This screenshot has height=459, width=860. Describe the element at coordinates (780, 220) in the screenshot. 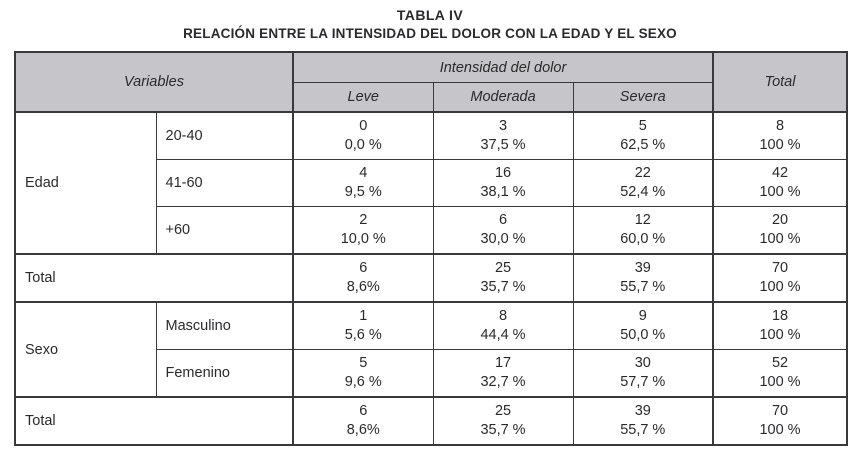

I see `cell-count: 20` at that location.